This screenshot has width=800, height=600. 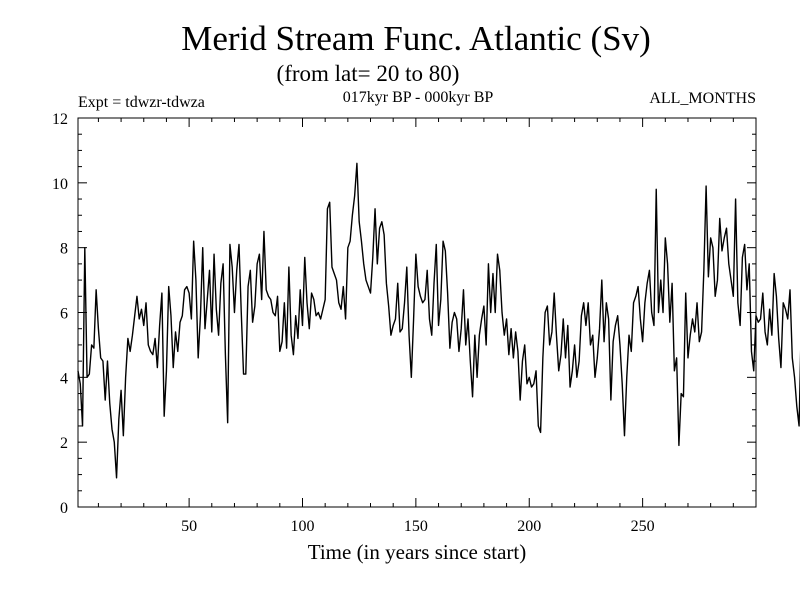 What do you see at coordinates (368, 73) in the screenshot?
I see `chart-subtitle: (from lat= 20 to 80)` at bounding box center [368, 73].